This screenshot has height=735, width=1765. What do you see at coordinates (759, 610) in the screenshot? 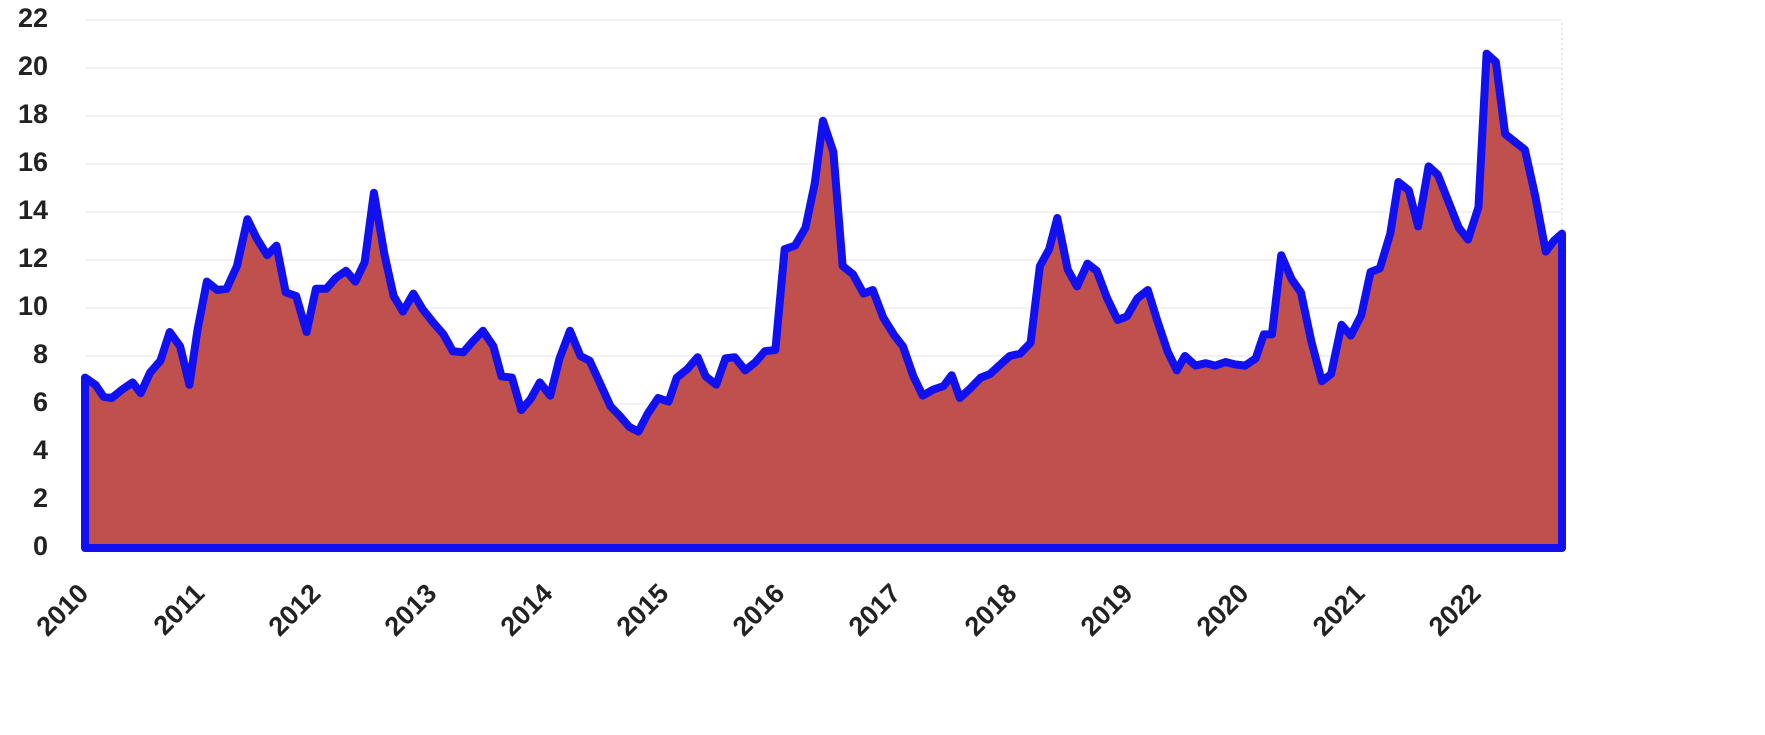
I see `x-tick-label: 2016` at bounding box center [759, 610].